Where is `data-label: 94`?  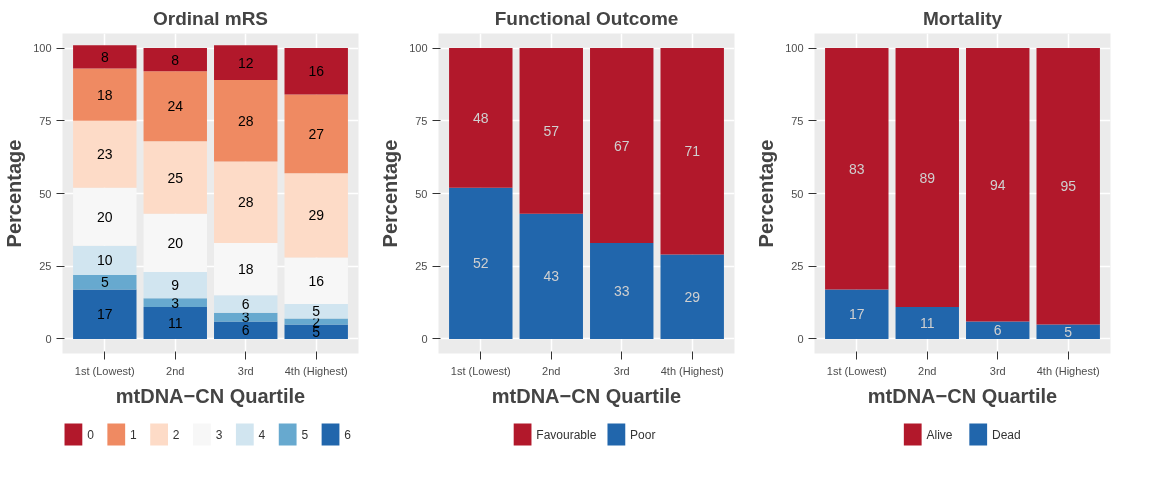 data-label: 94 is located at coordinates (997, 184).